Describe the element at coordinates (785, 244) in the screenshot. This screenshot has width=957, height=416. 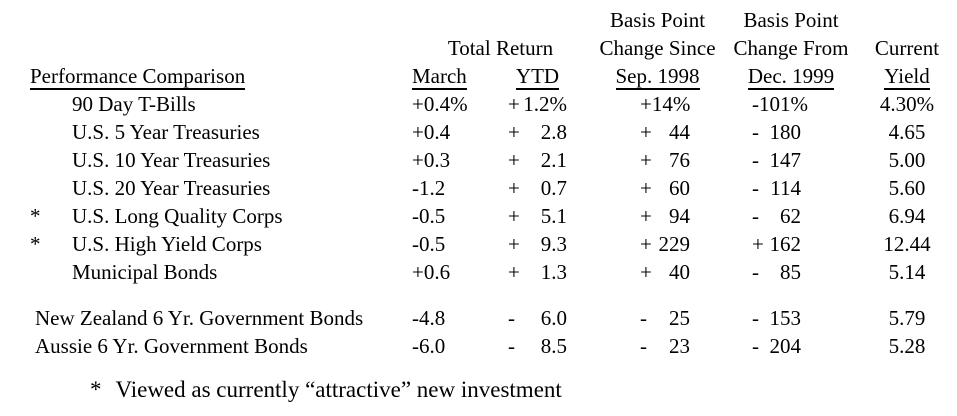
I see `value-number: 162` at that location.